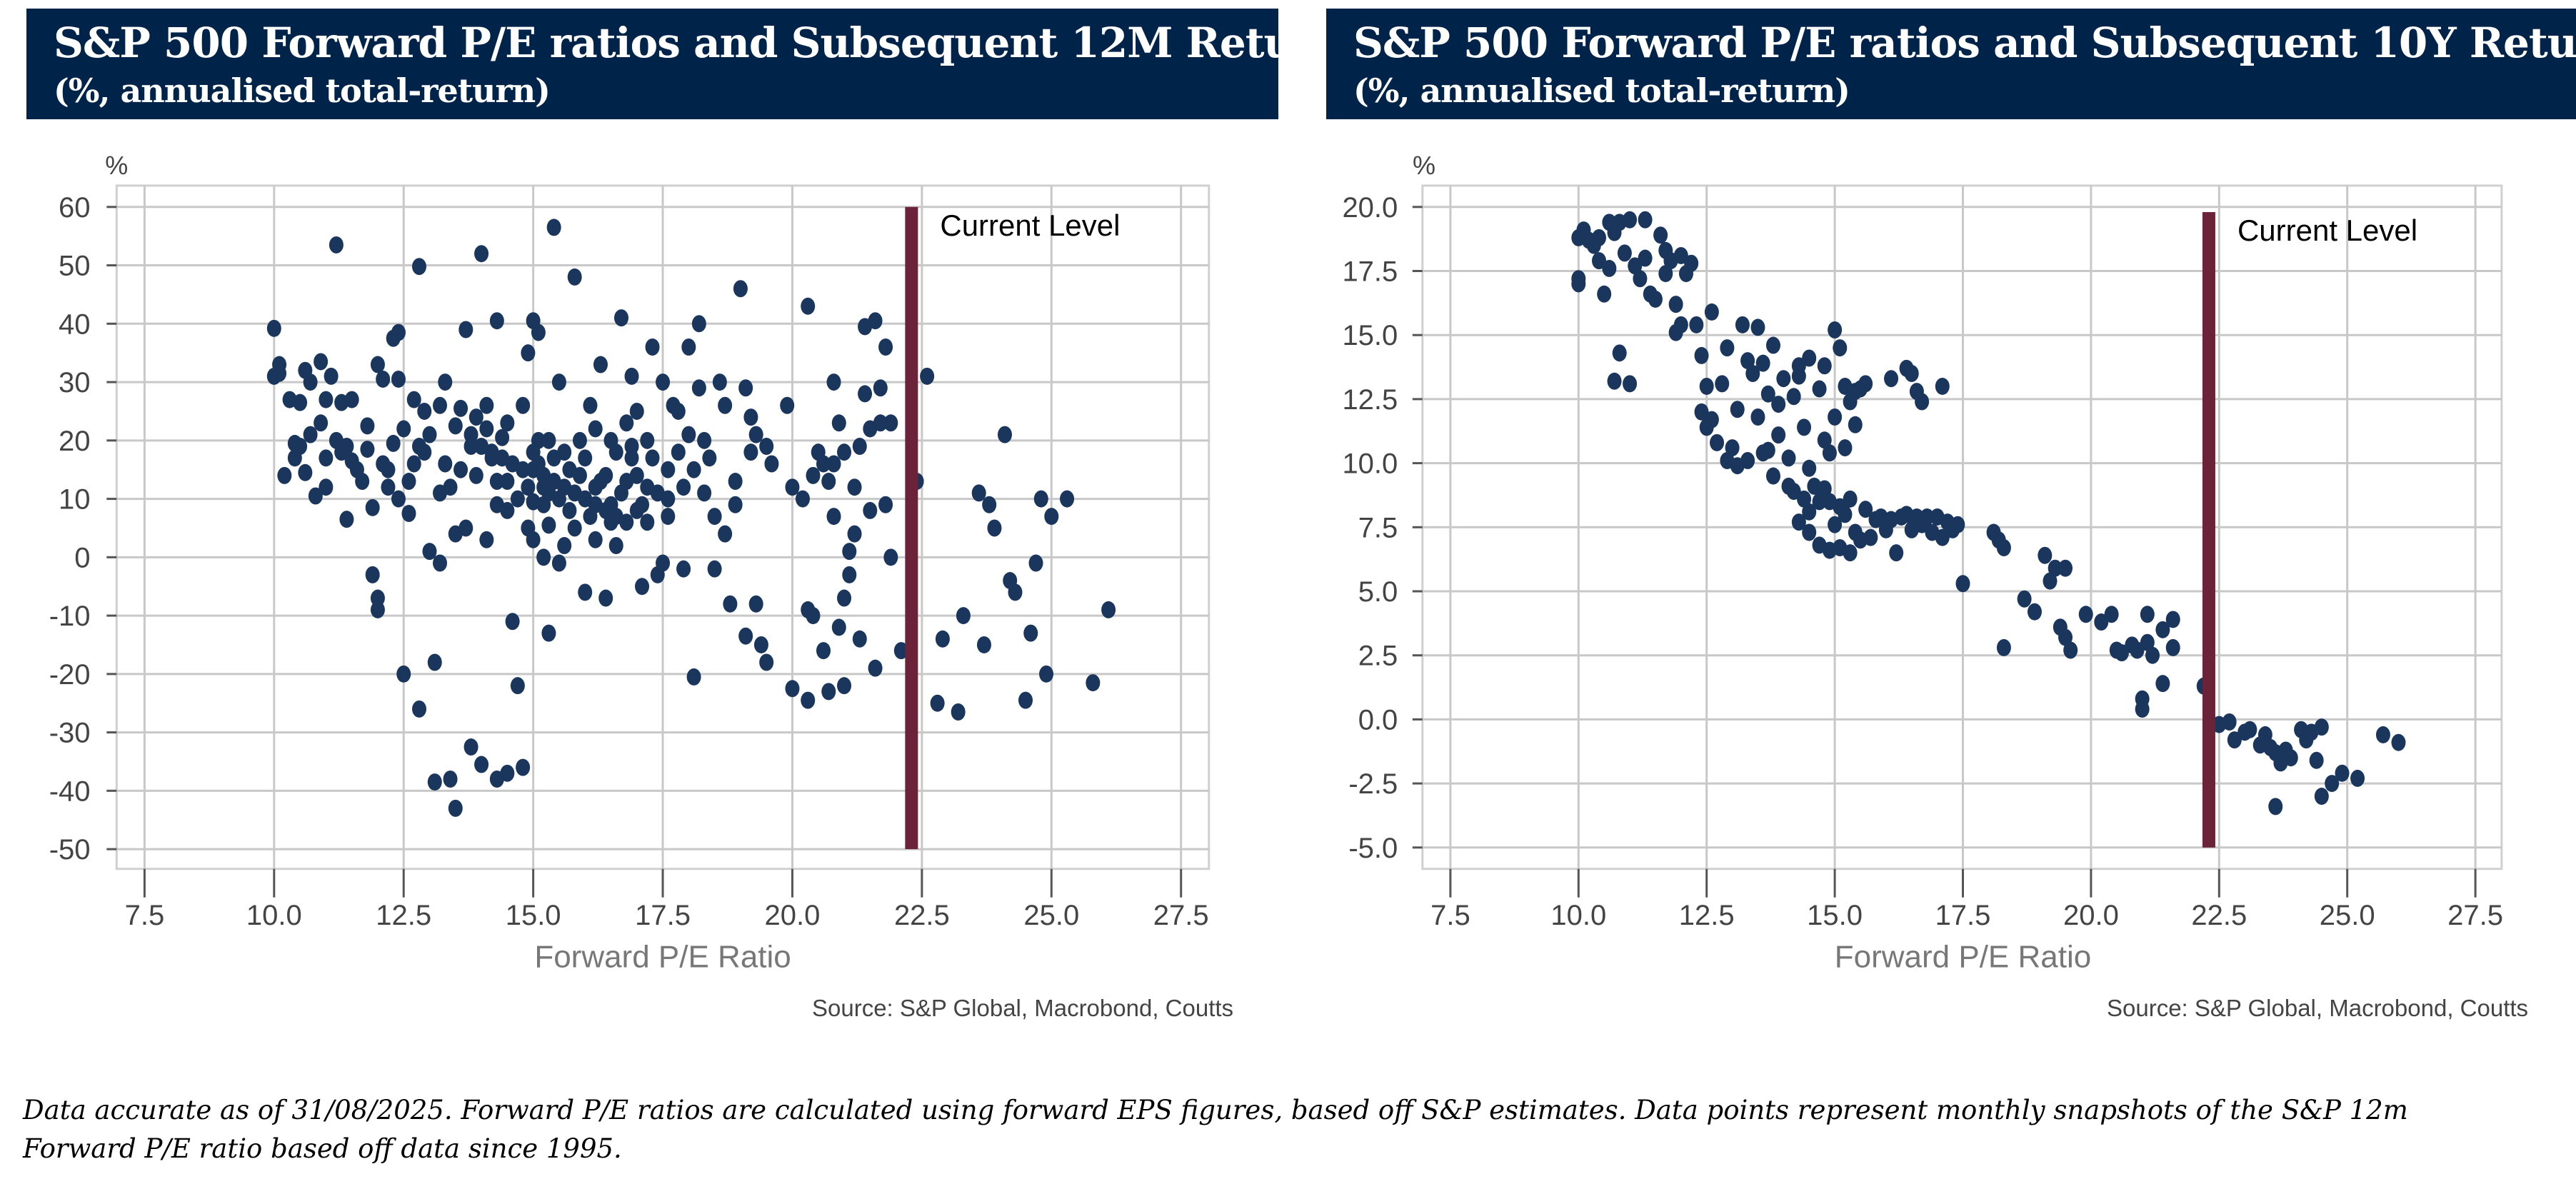 The width and height of the screenshot is (2576, 1184). What do you see at coordinates (1450, 916) in the screenshot?
I see `x-tick-label: 7.5` at bounding box center [1450, 916].